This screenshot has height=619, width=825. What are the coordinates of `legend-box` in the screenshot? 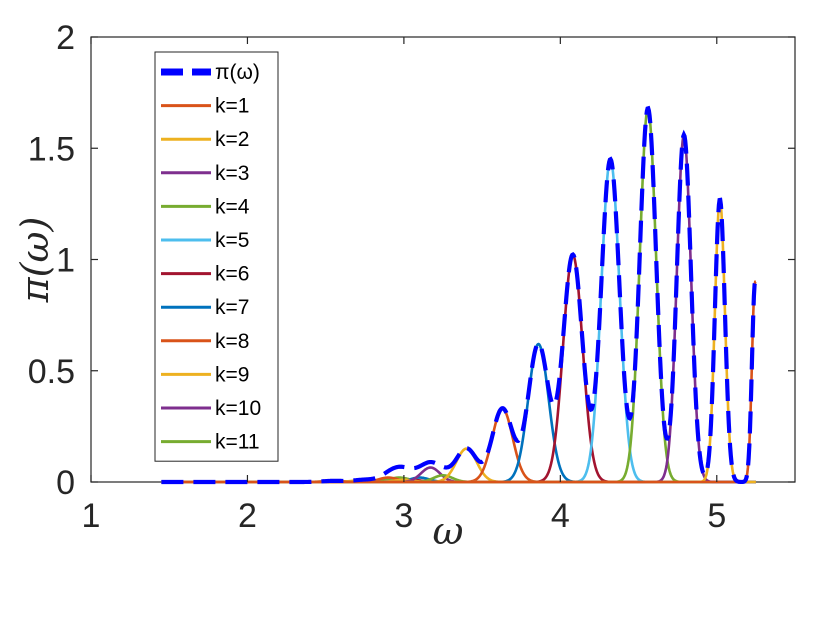 It's located at (216, 256).